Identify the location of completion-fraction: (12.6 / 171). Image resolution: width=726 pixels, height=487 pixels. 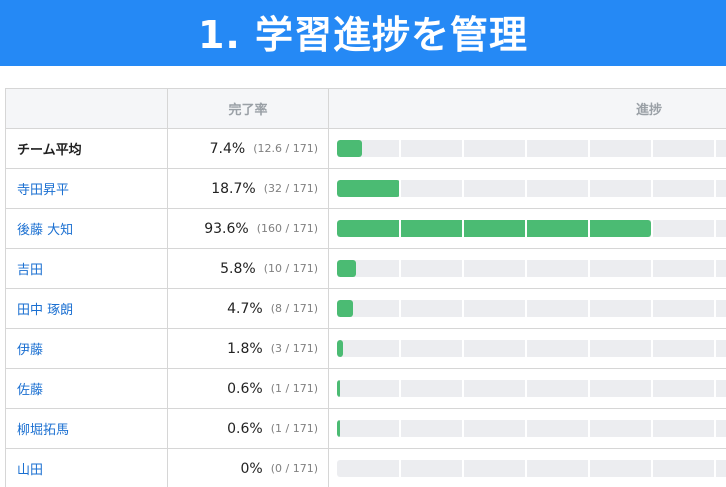
(285, 148).